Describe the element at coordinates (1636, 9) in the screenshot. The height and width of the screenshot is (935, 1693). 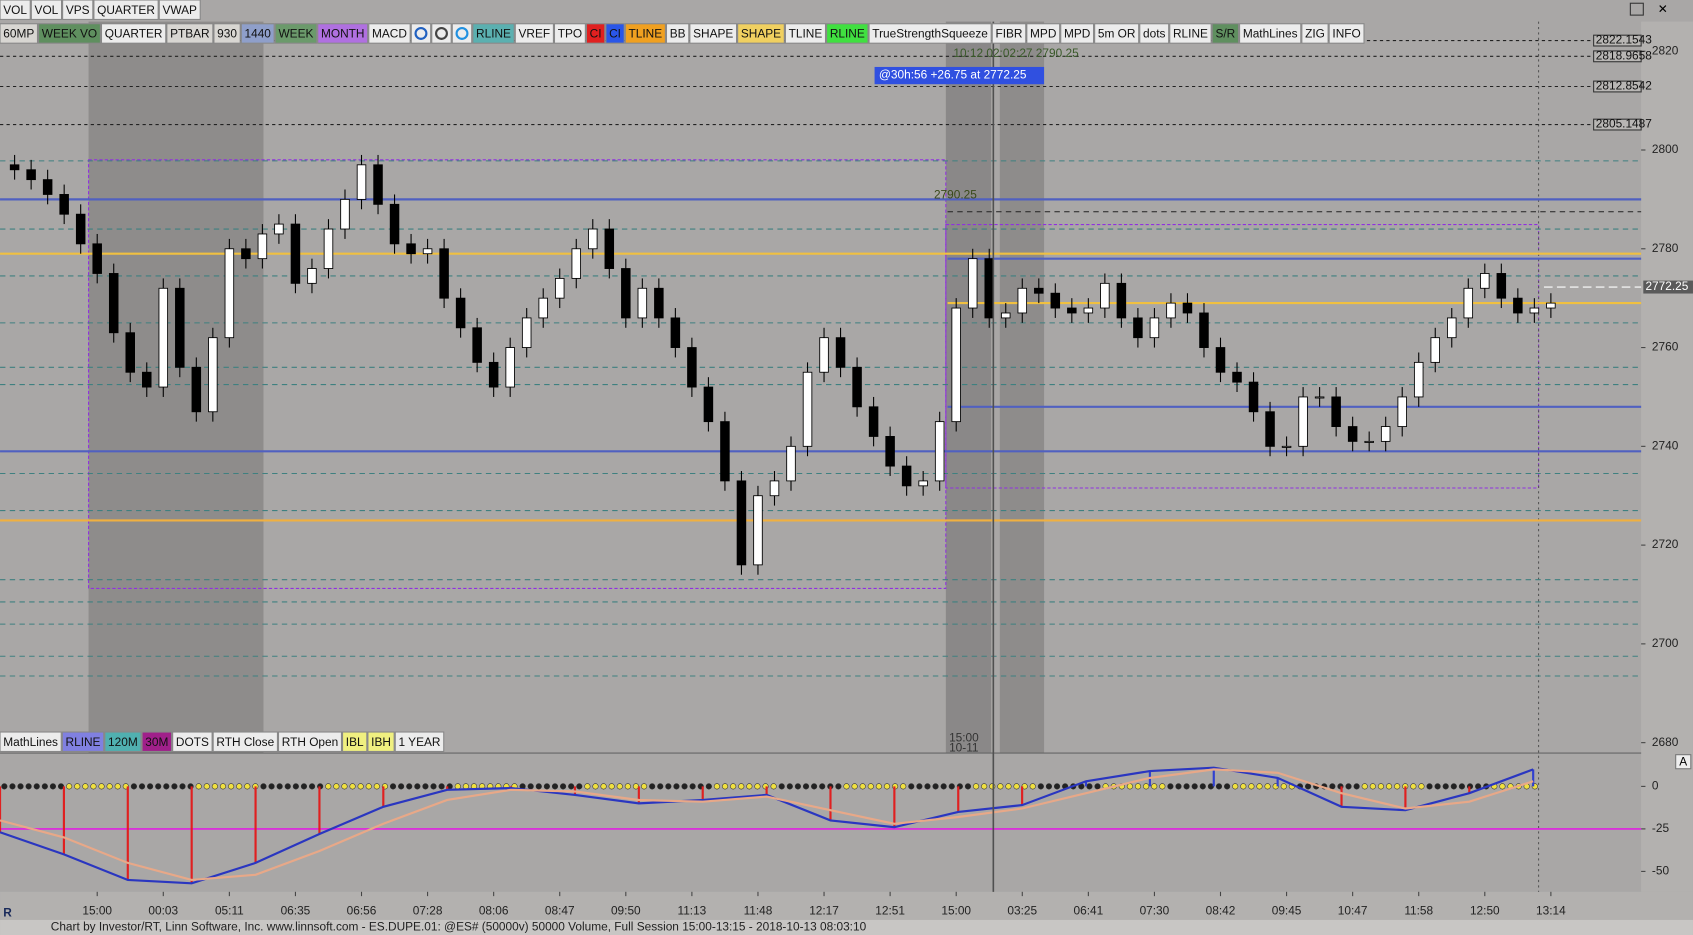
I see `restore-button` at that location.